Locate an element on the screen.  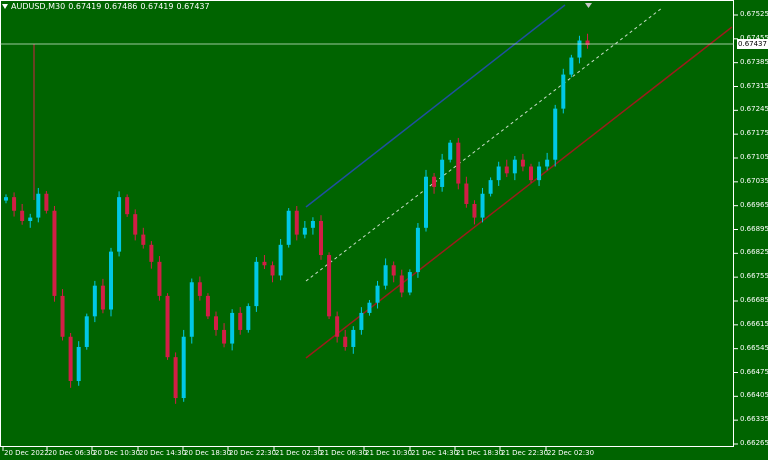
x-tick-label: 20 Dec 10:30 is located at coordinates (117, 453).